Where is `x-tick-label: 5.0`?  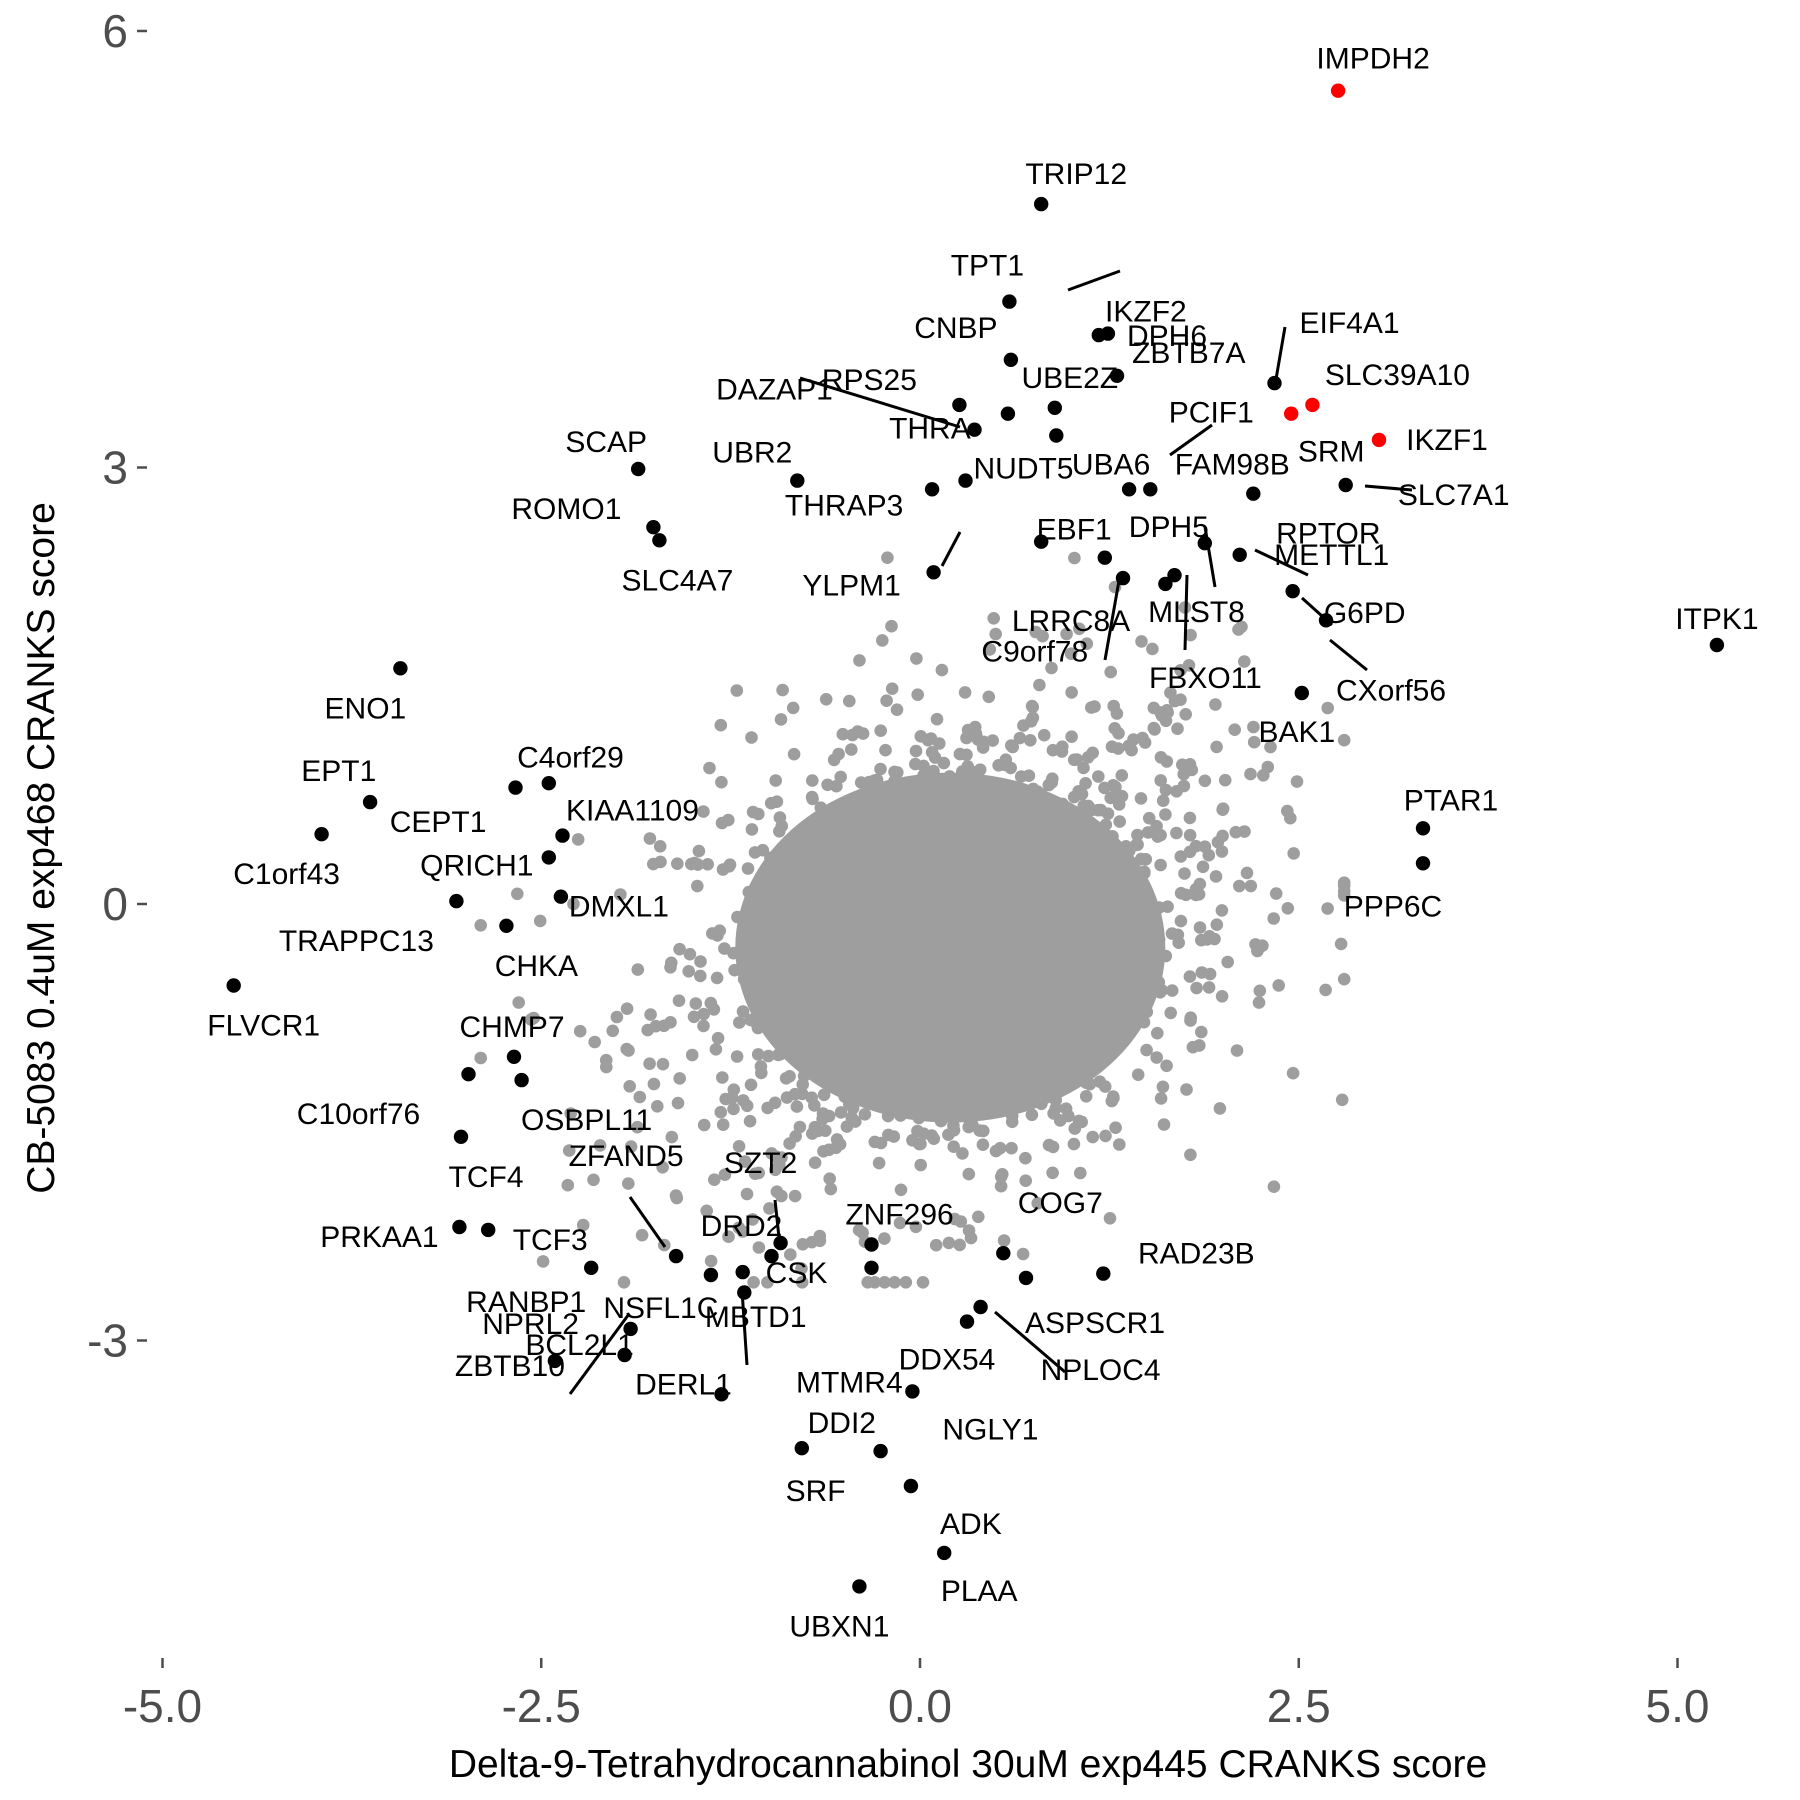
x-tick-label: 5.0 is located at coordinates (1678, 1706).